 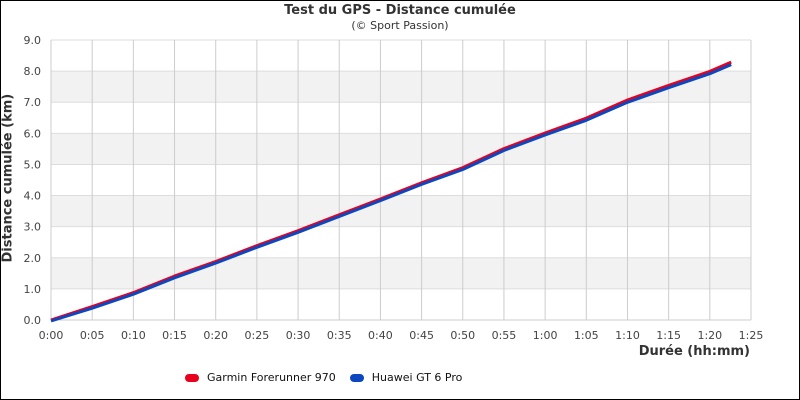 What do you see at coordinates (215, 335) in the screenshot?
I see `x-tick-label: 0:20` at bounding box center [215, 335].